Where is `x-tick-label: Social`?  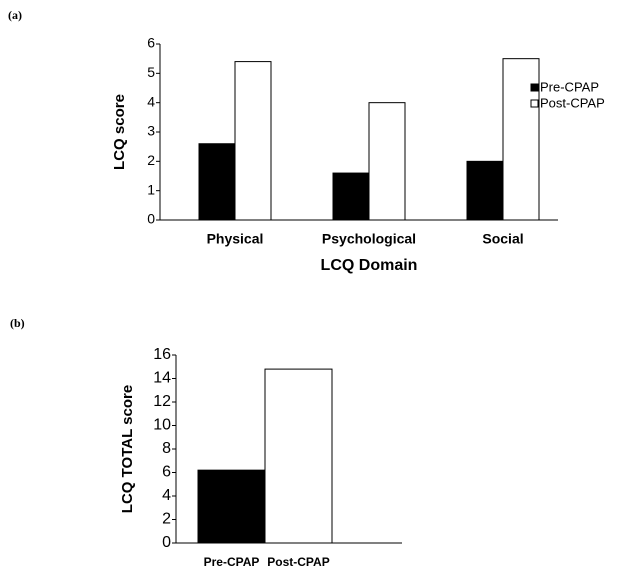
x-tick-label: Social is located at coordinates (502, 239).